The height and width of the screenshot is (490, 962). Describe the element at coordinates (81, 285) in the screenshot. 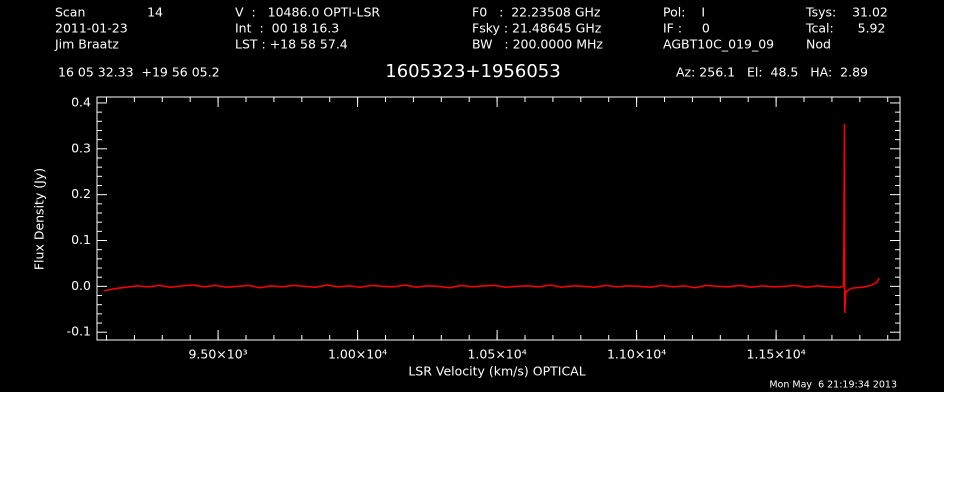

I see `y-tick-label: 0.0` at that location.